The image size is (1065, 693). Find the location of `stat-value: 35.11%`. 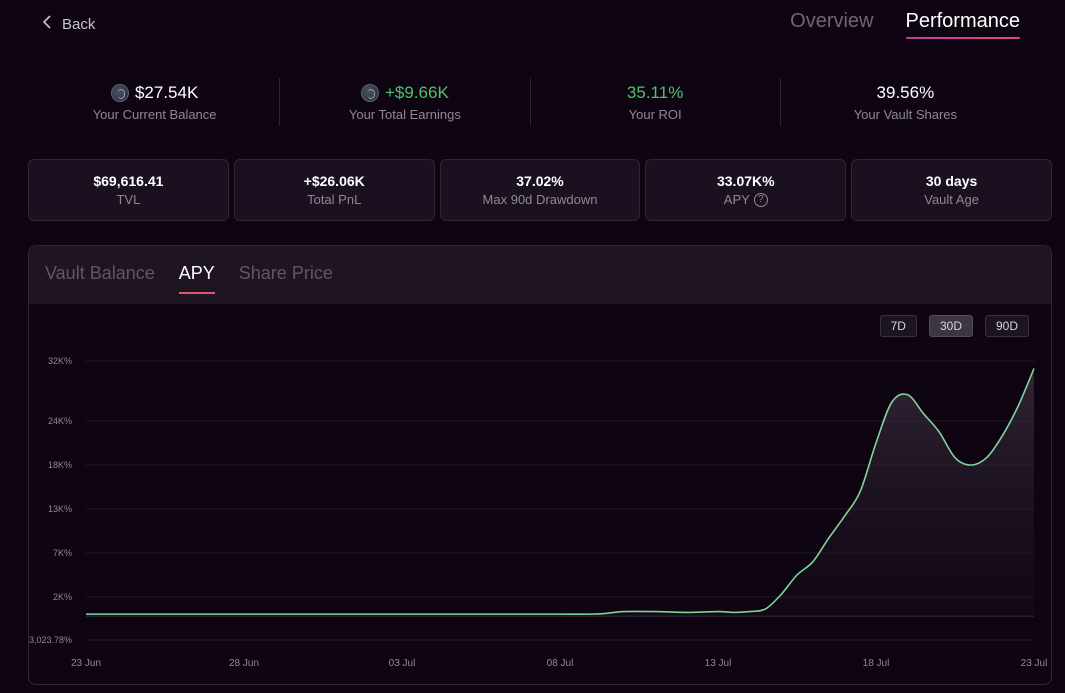

stat-value: 35.11% is located at coordinates (655, 92).